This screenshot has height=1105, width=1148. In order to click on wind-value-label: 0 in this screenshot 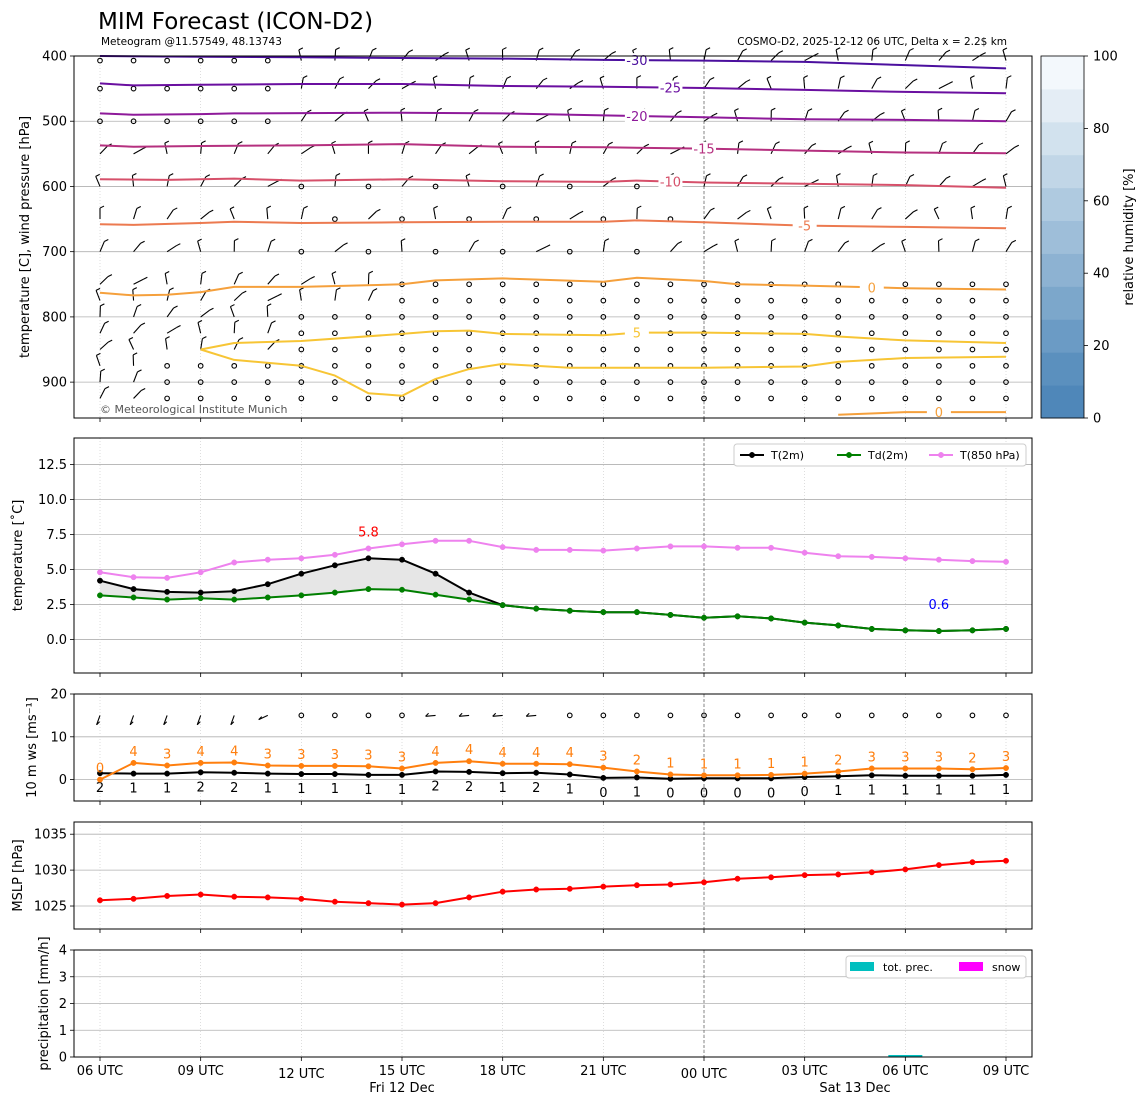, I will do `click(737, 793)`.